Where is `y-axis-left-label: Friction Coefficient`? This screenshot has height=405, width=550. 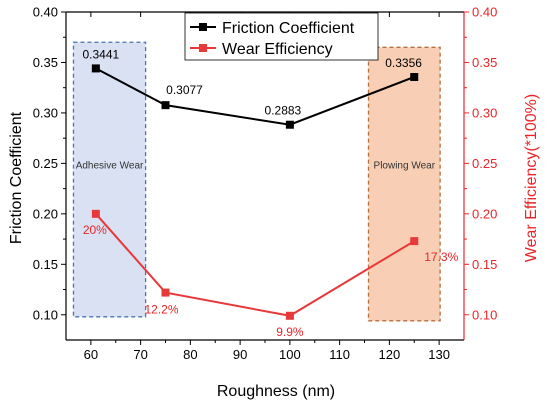 y-axis-left-label: Friction Coefficient is located at coordinates (16, 177).